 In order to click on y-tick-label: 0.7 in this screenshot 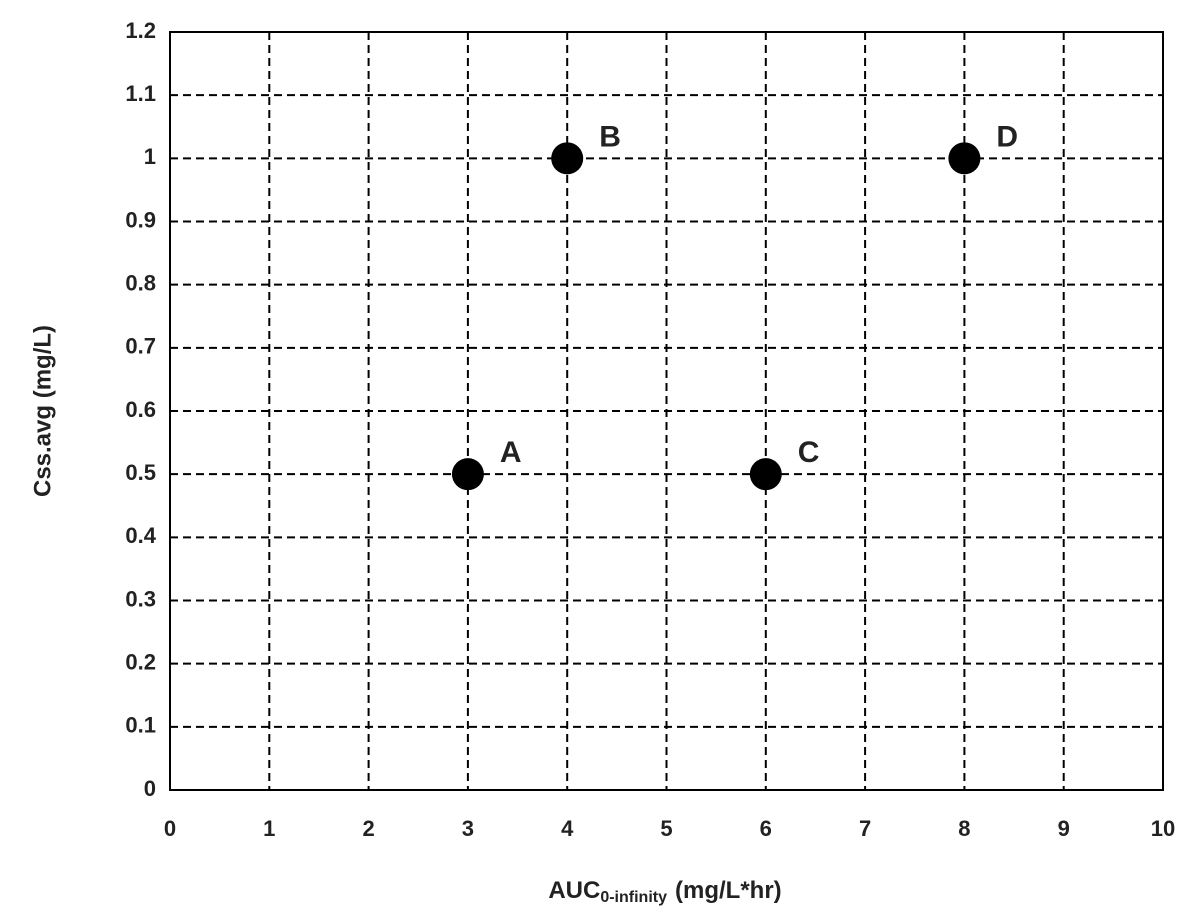, I will do `click(140, 346)`.